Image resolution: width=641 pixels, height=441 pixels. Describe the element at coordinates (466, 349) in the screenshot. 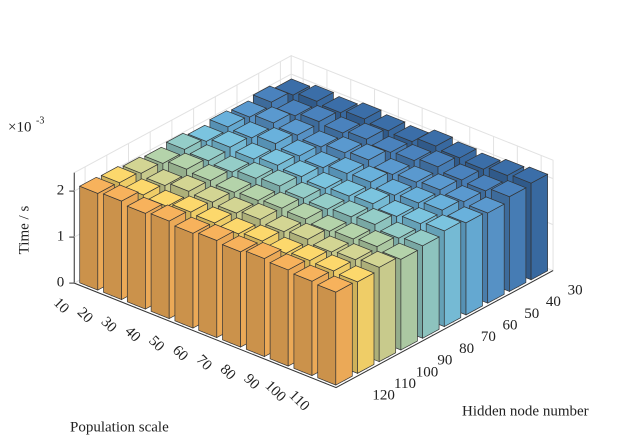

I see `y-tick-label: 80` at that location.